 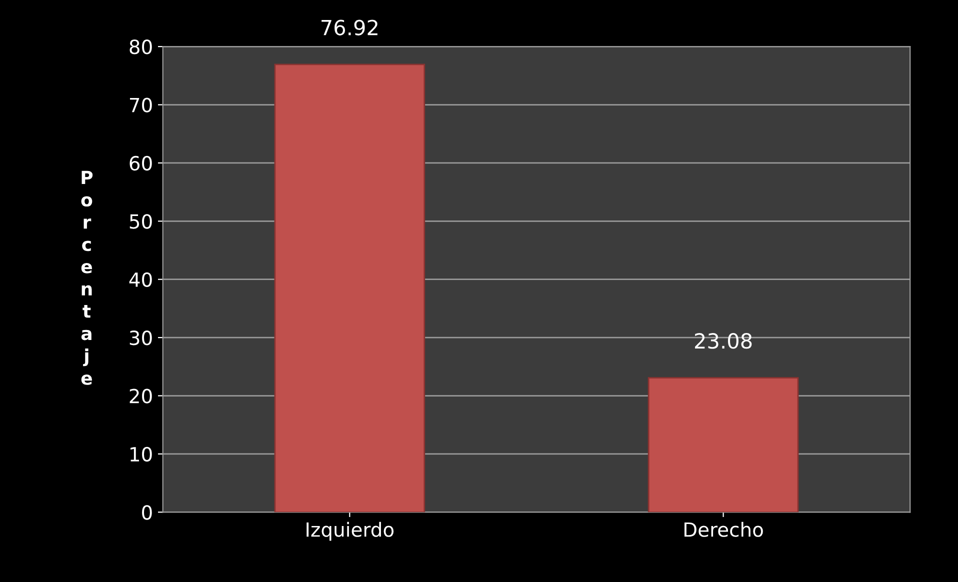 What do you see at coordinates (723, 341) in the screenshot?
I see `data-label: 23.08` at bounding box center [723, 341].